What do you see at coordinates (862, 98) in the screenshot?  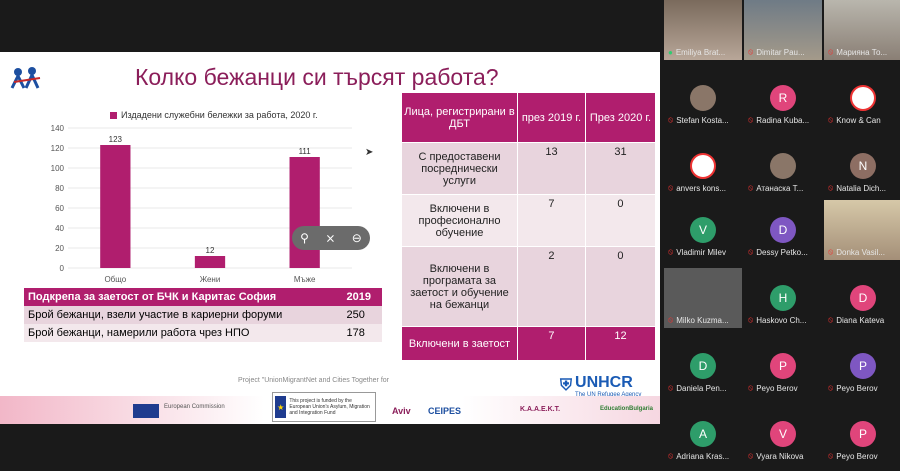 I see `participant-tile: ⦸ Know & Can` at bounding box center [862, 98].